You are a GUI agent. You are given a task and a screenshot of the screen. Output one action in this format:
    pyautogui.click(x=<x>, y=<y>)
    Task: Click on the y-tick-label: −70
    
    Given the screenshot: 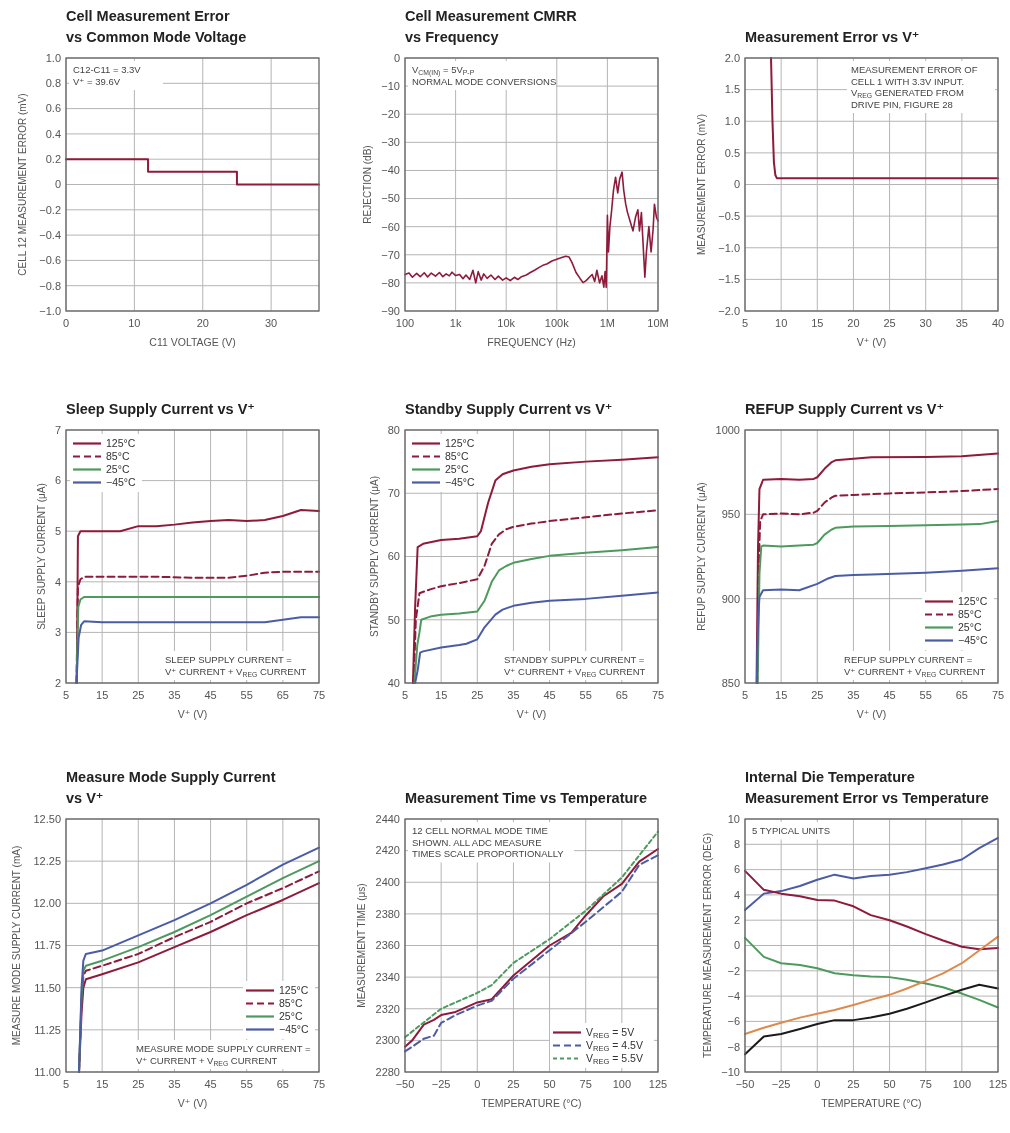 What is the action you would take?
    pyautogui.click(x=390, y=254)
    